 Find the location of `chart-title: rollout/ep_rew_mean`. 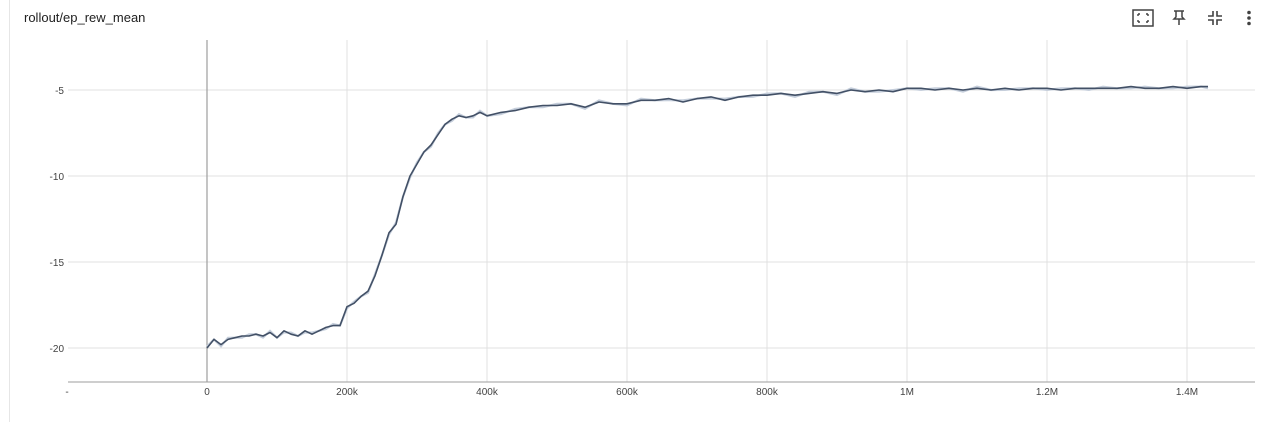

chart-title: rollout/ep_rew_mean is located at coordinates (85, 17).